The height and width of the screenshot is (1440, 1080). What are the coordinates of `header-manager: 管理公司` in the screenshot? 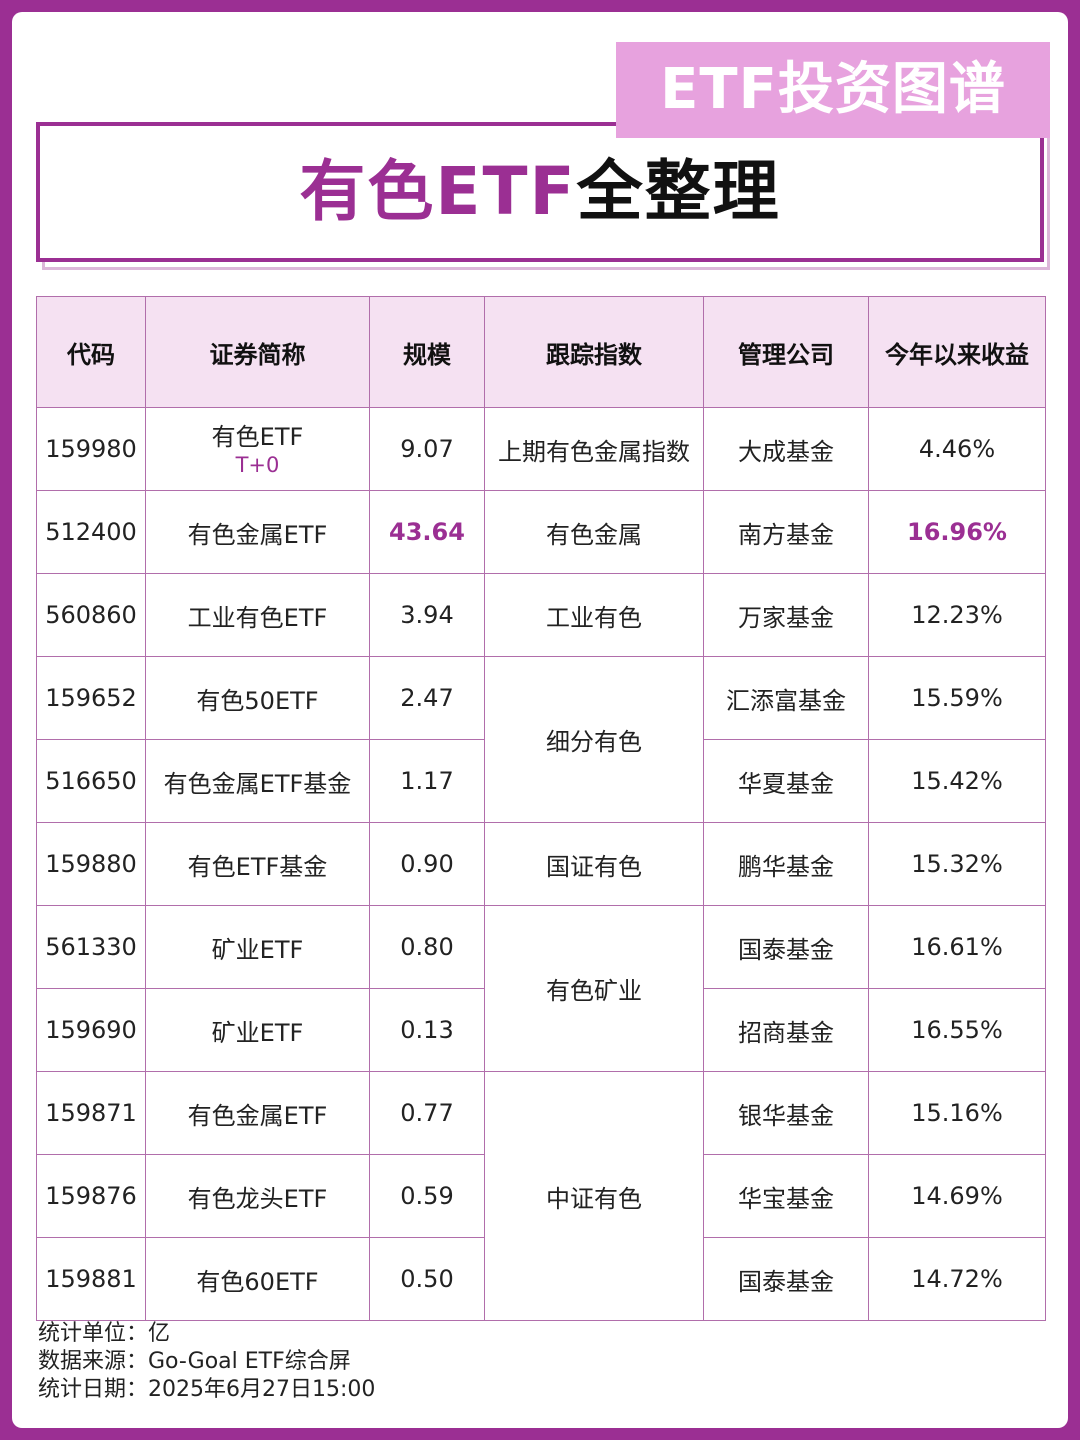 It's located at (786, 352).